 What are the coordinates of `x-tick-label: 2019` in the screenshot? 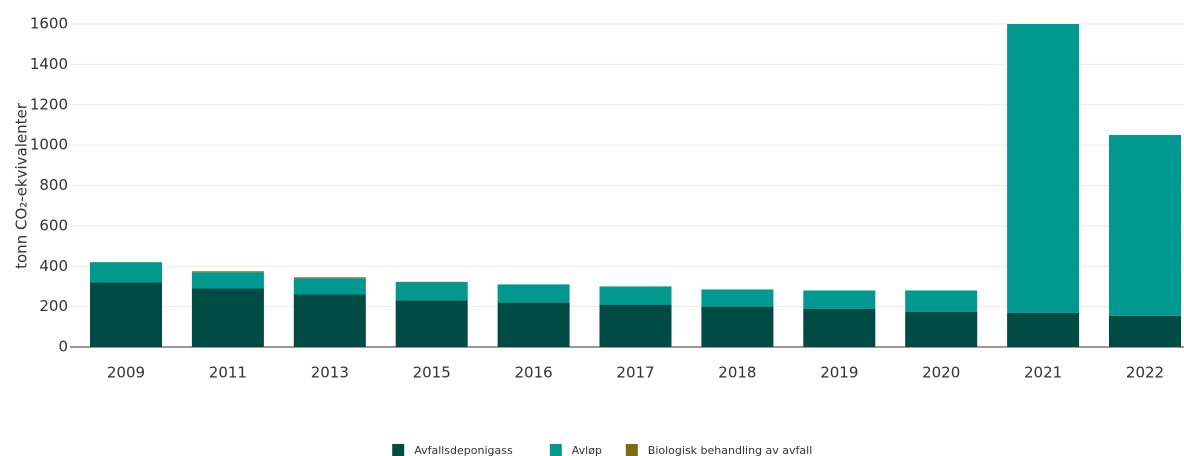 It's located at (839, 373).